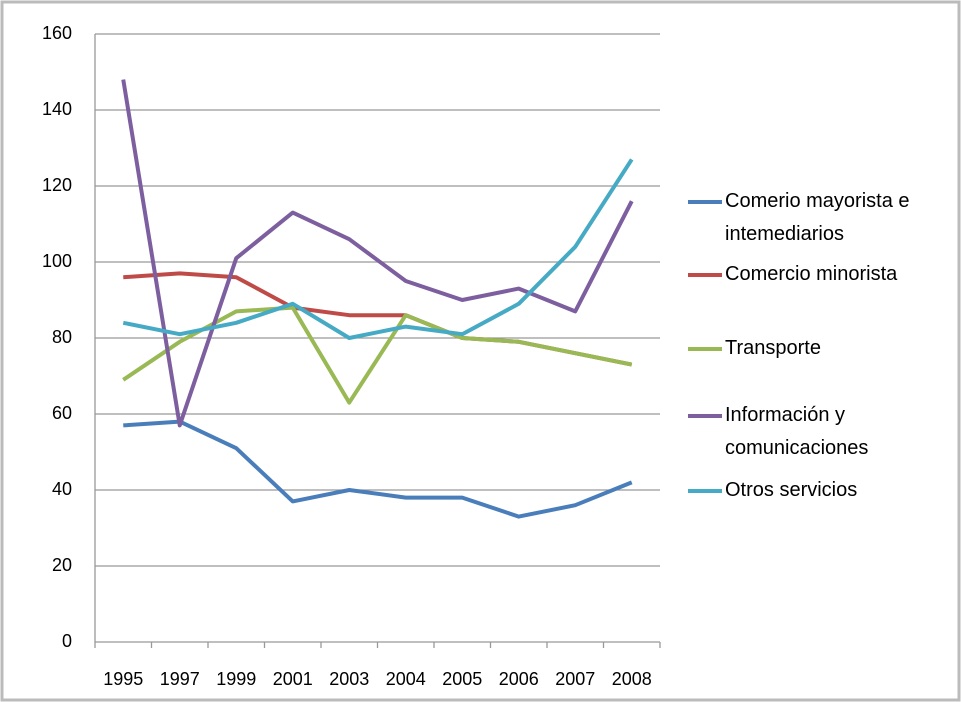 The height and width of the screenshot is (702, 961). Describe the element at coordinates (57, 33) in the screenshot. I see `y-tick-label: 160` at that location.